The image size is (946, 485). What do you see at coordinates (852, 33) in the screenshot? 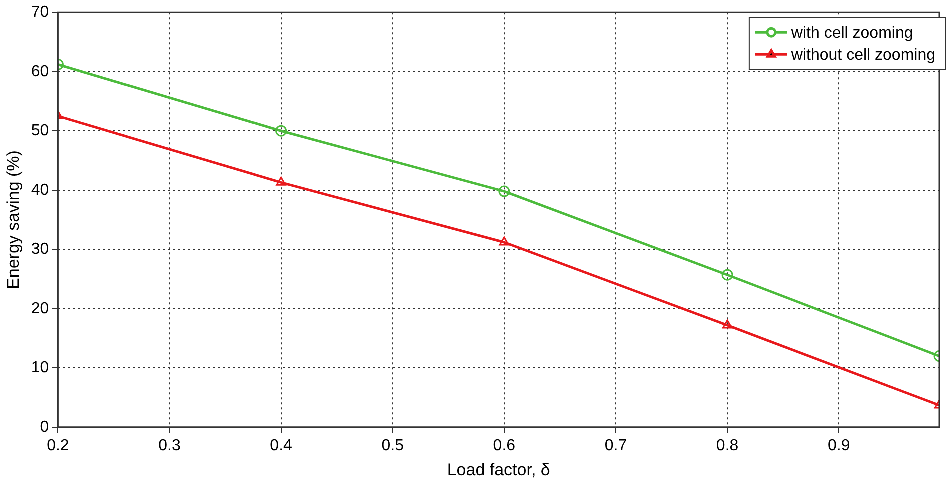
I see `legend-label: with cell zooming` at bounding box center [852, 33].